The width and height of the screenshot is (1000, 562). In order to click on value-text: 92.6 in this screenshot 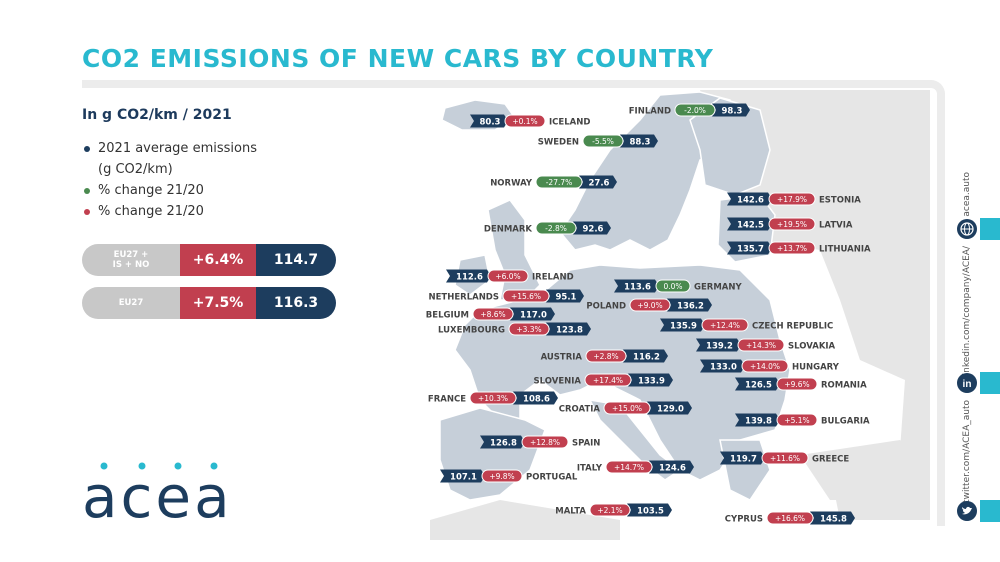, I will do `click(593, 230)`.